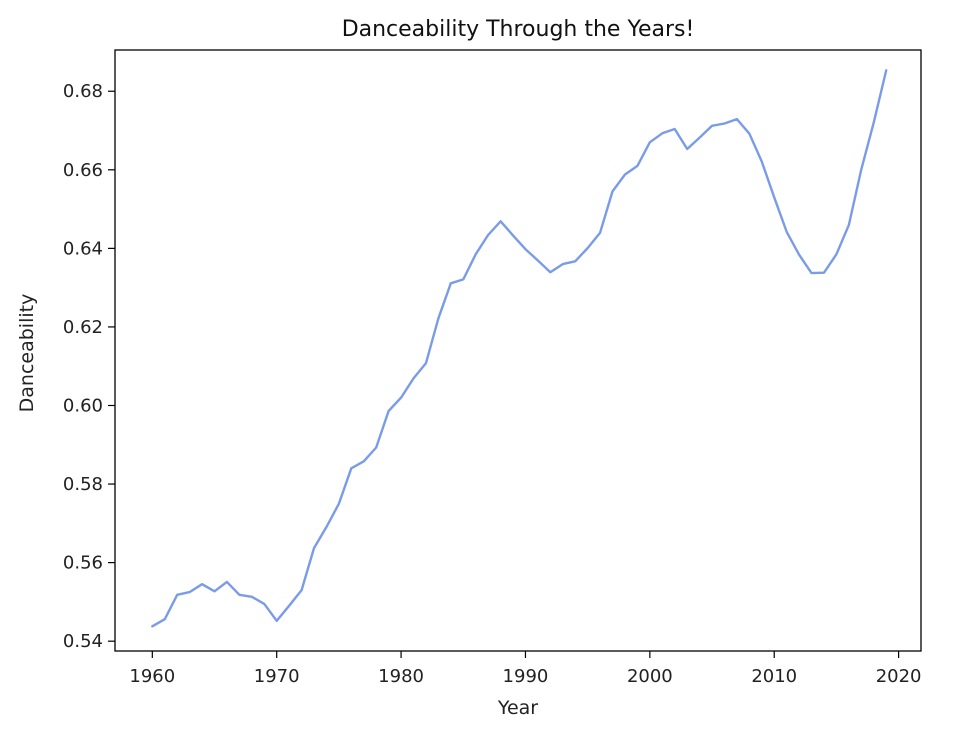 The image size is (958, 730). Describe the element at coordinates (89, 366) in the screenshot. I see `y-axis: 0.54 0.56 0.58 0.60 0.62 0.64 0.66 0.68` at that location.